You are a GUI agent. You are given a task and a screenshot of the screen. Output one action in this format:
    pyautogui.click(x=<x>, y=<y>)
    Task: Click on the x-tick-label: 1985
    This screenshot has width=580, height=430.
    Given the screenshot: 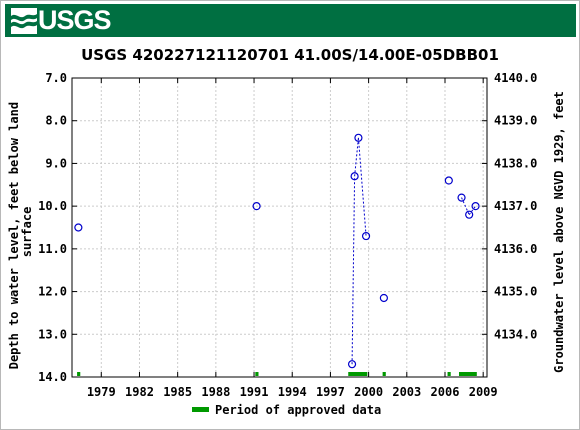 What is the action you would take?
    pyautogui.click(x=177, y=392)
    